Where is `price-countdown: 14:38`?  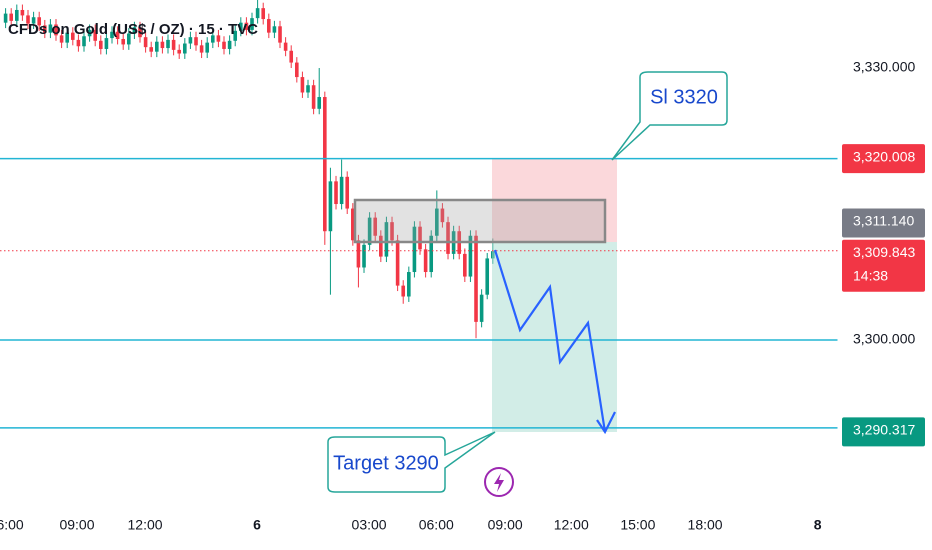
price-countdown: 14:38 is located at coordinates (870, 275).